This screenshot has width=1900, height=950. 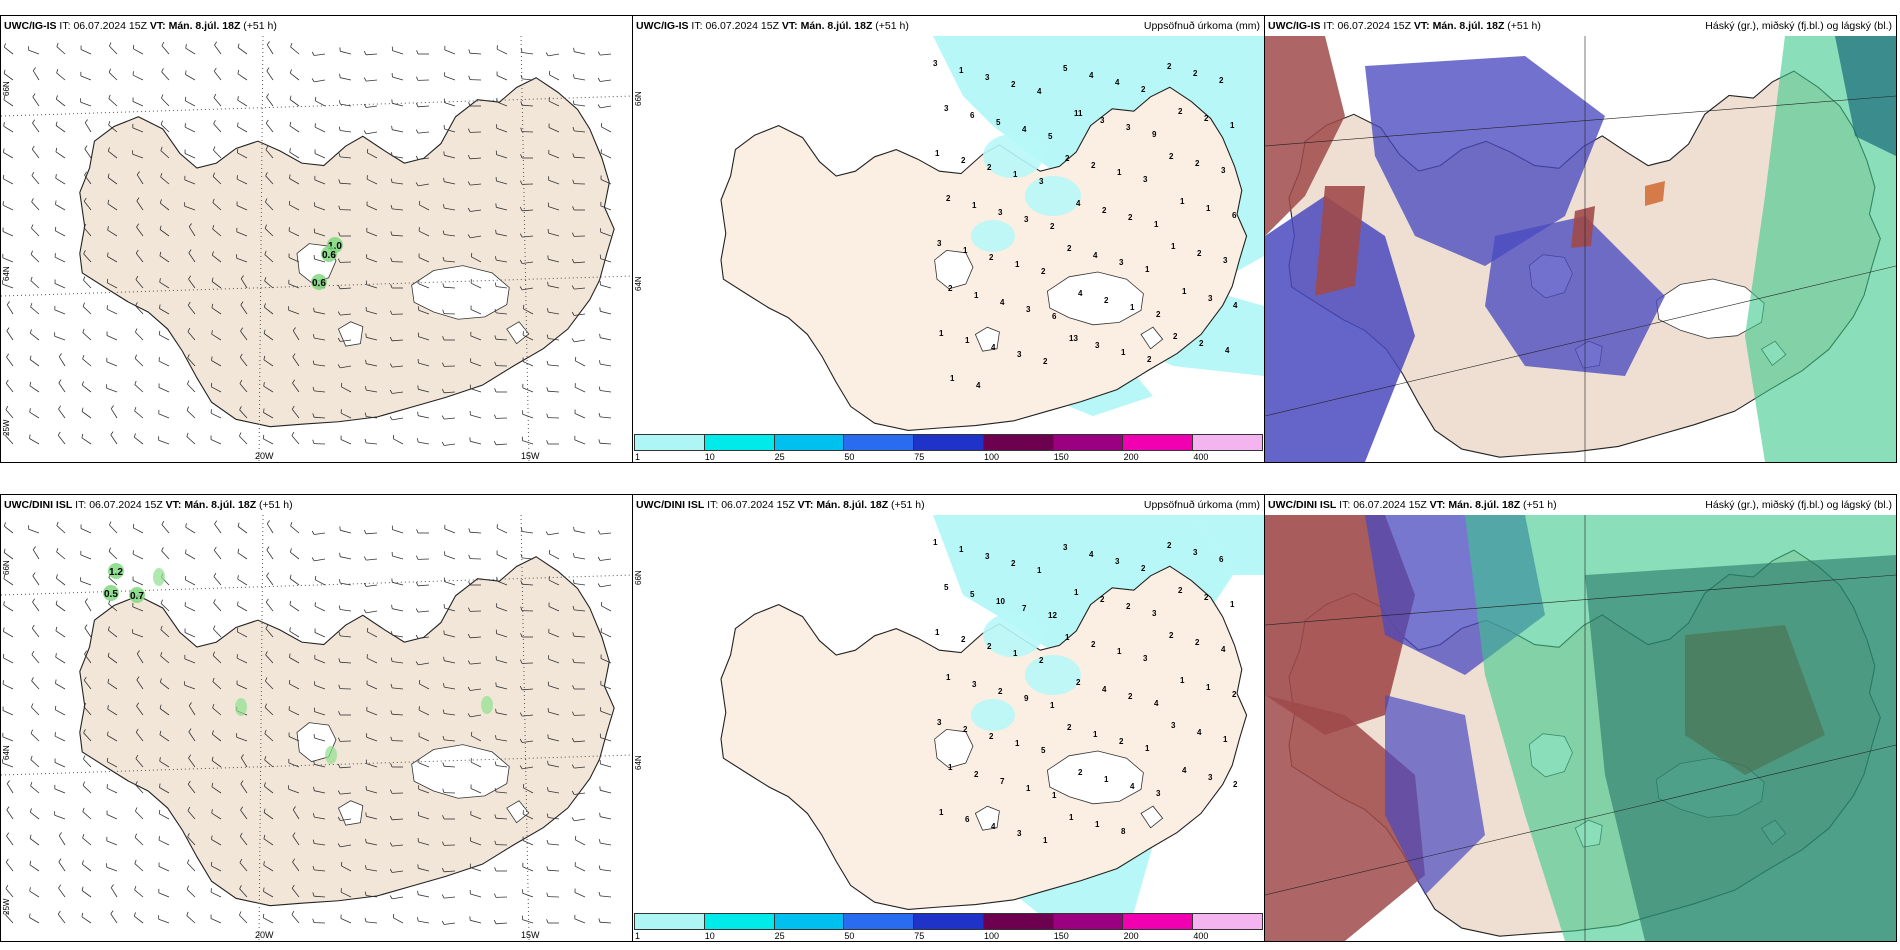 I want to click on it-label: IT:, so click(x=81, y=505).